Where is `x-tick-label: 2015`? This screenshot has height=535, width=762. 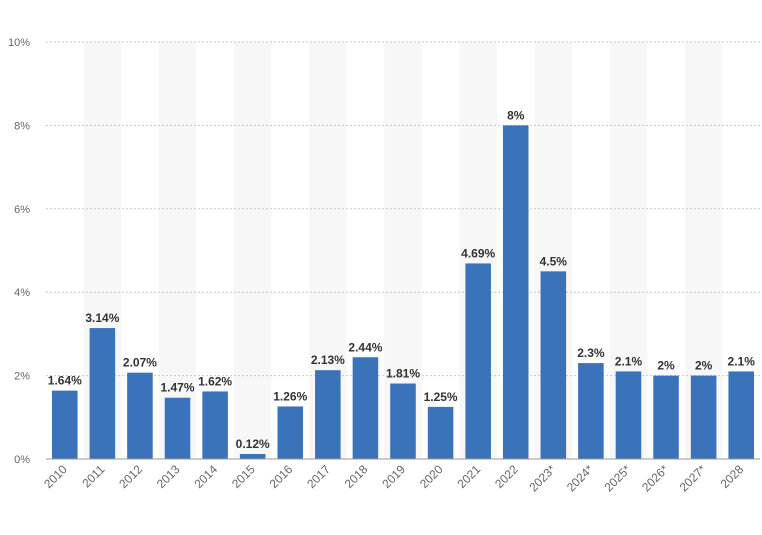
x-tick-label: 2015 is located at coordinates (243, 476).